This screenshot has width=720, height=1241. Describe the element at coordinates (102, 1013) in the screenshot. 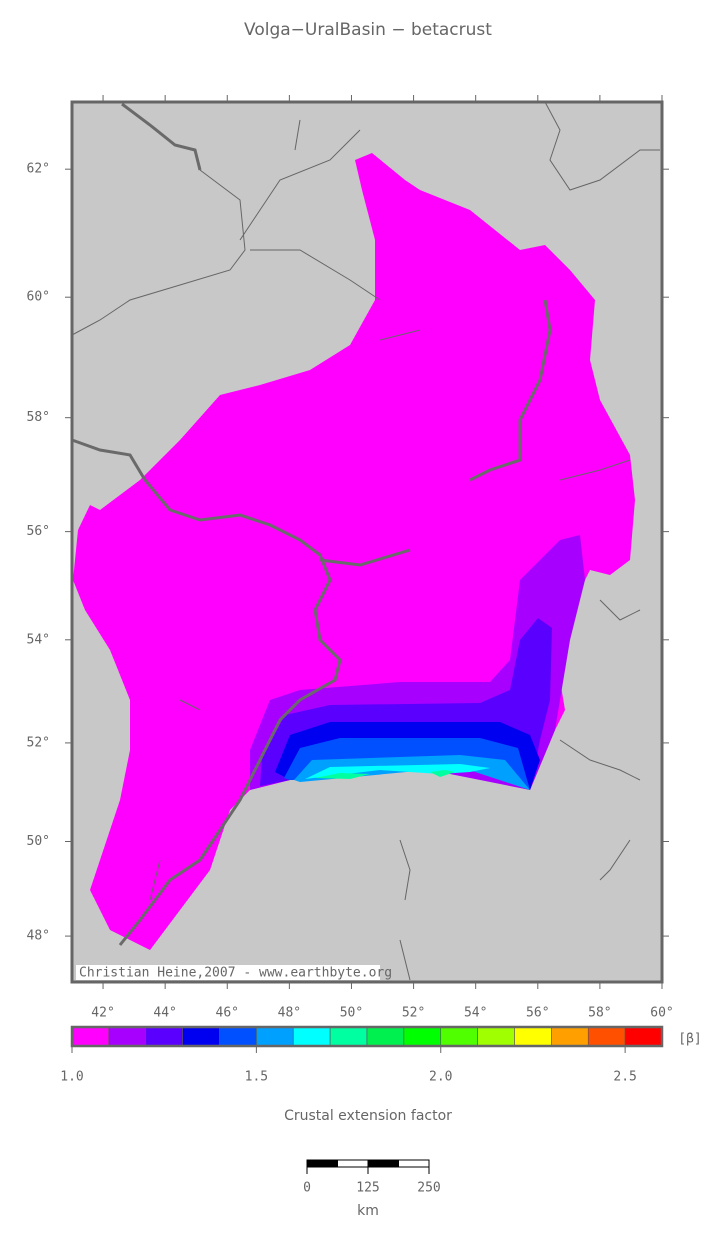

I see `lon-tick-label: 42°` at that location.